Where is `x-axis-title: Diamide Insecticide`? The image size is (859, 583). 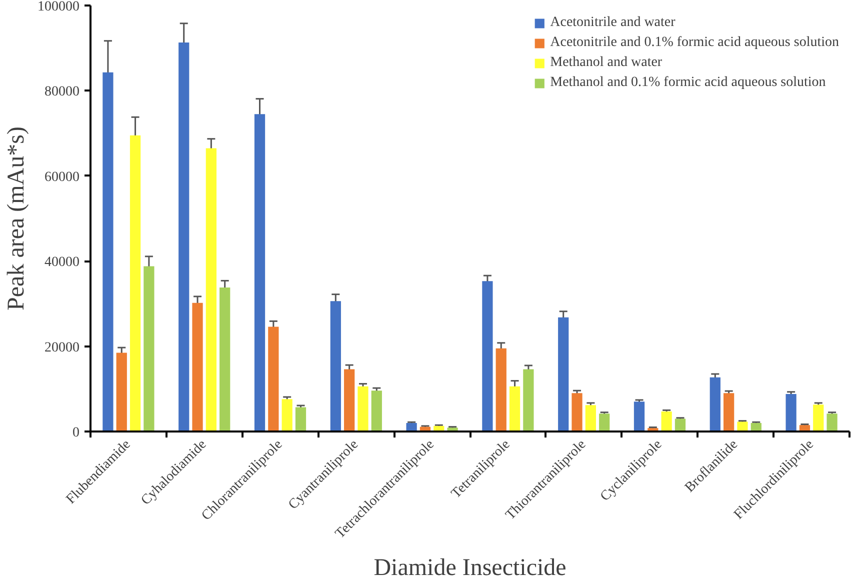 x-axis-title: Diamide Insecticide is located at coordinates (470, 567).